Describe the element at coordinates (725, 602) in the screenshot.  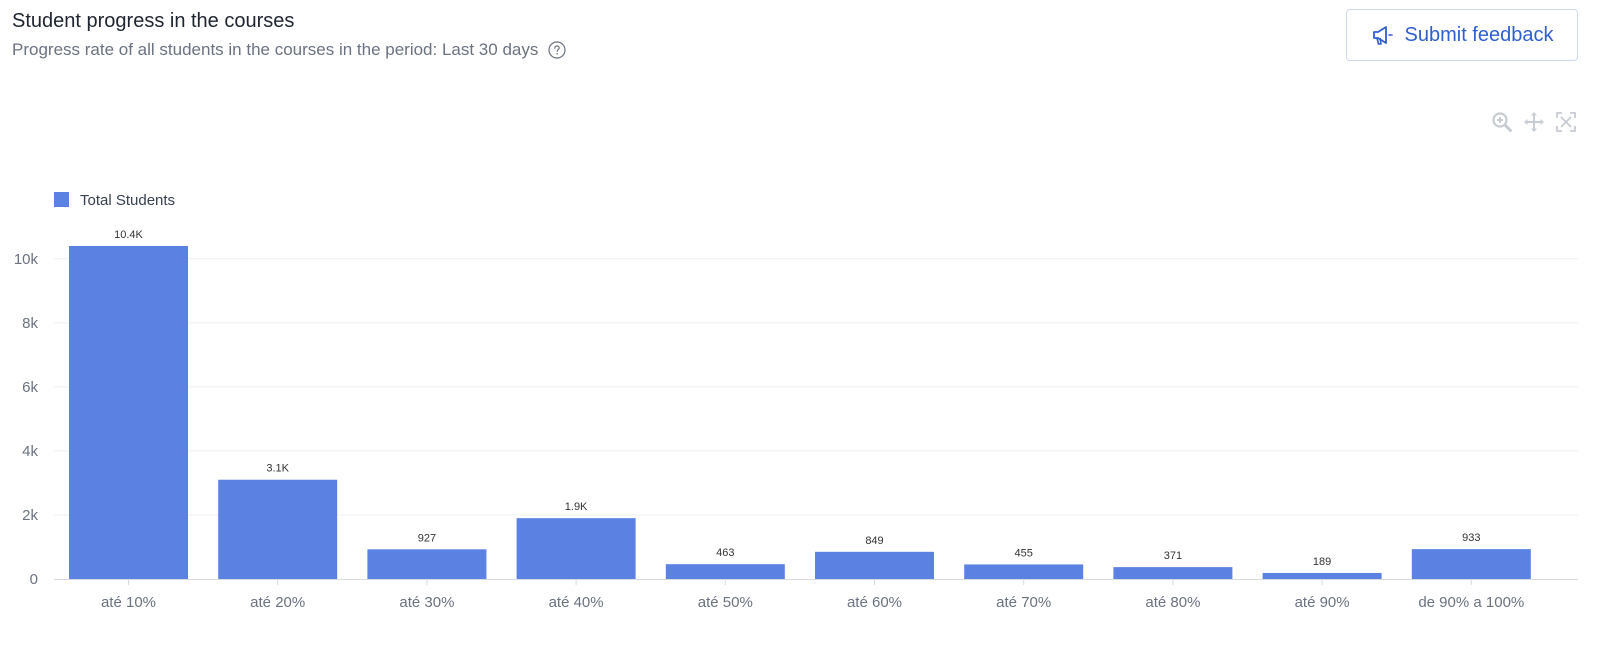
I see `x-tick-label: até 50%` at that location.